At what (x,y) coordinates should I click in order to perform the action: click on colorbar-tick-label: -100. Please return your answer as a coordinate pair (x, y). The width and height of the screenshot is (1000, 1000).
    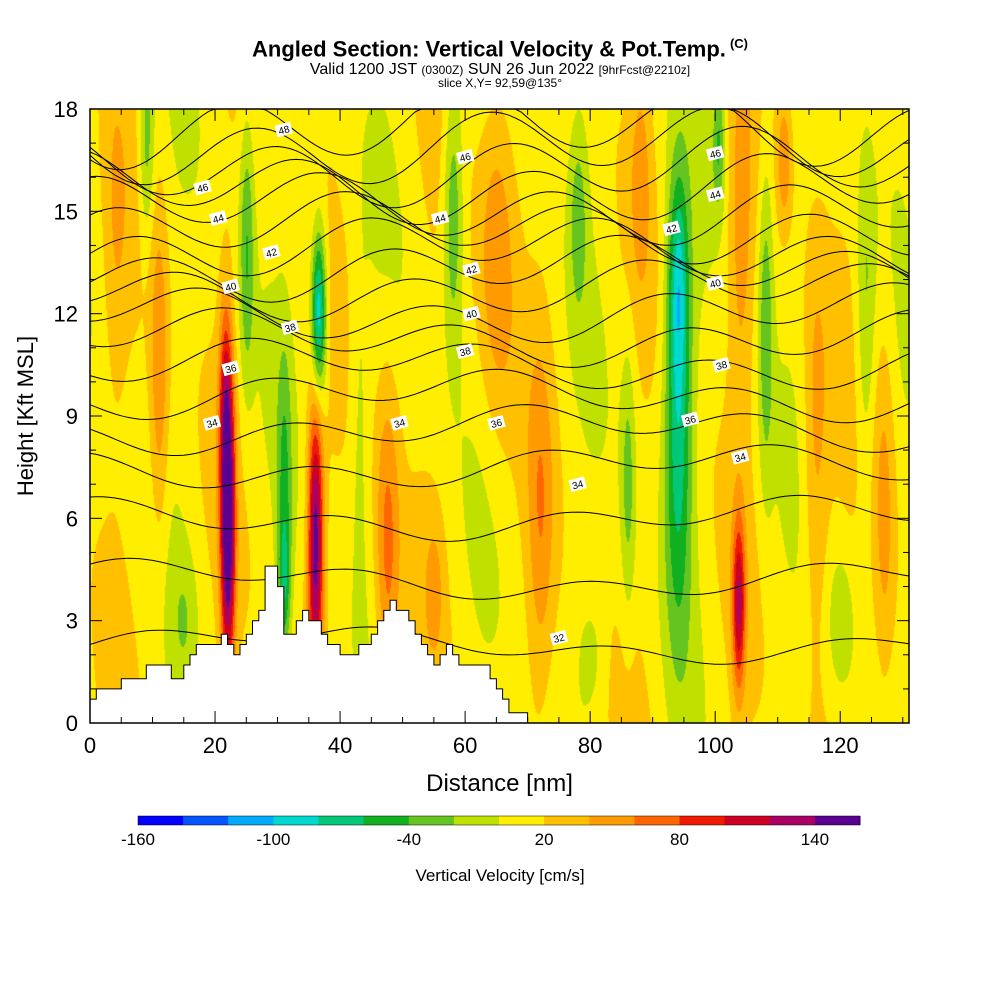
    Looking at the image, I should click on (273, 839).